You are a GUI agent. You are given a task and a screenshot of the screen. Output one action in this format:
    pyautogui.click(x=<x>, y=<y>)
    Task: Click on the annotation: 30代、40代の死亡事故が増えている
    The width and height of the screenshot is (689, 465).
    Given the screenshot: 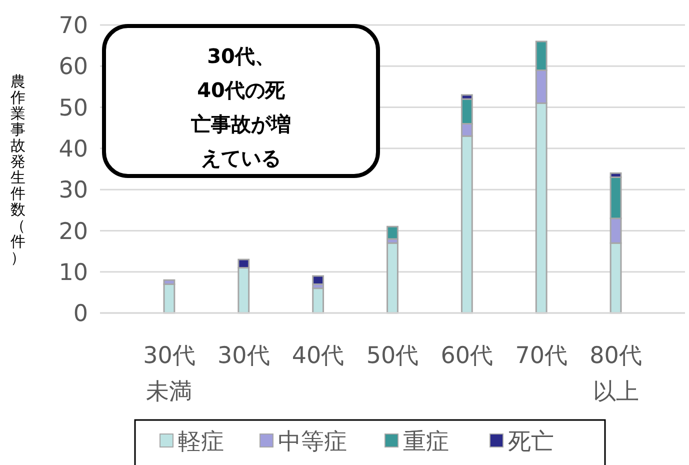 What is the action you would take?
    pyautogui.click(x=240, y=107)
    